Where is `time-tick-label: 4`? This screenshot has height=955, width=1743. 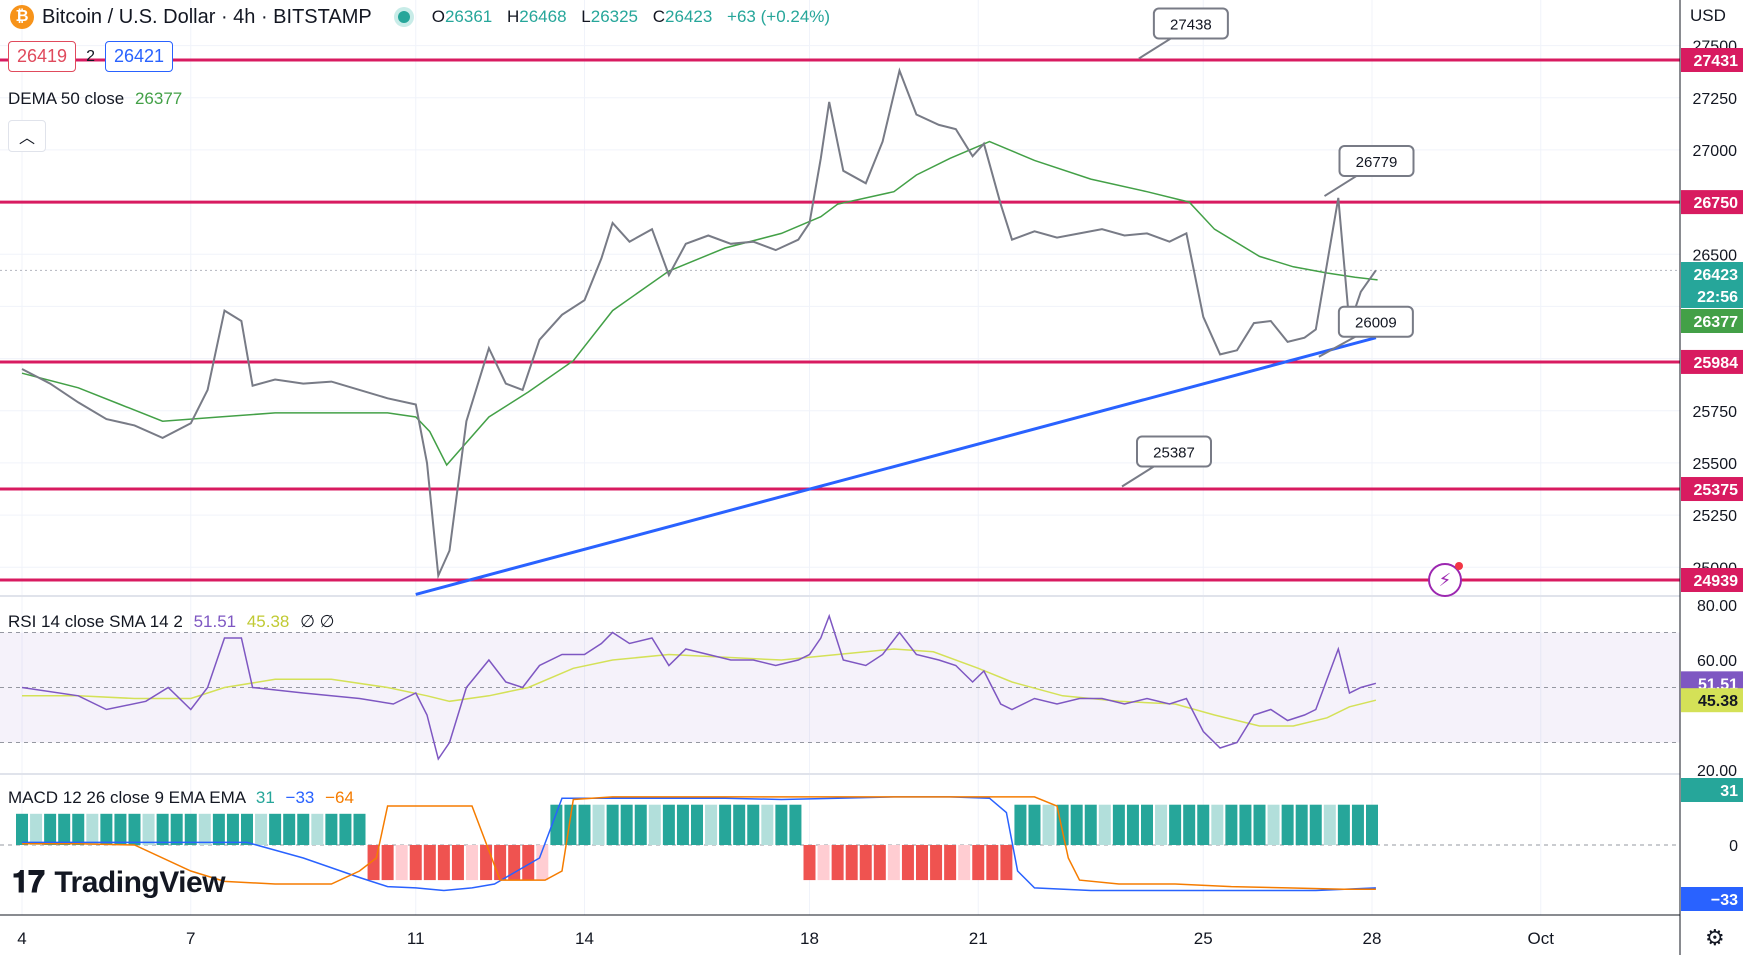 time-tick-label: 4 is located at coordinates (21, 938).